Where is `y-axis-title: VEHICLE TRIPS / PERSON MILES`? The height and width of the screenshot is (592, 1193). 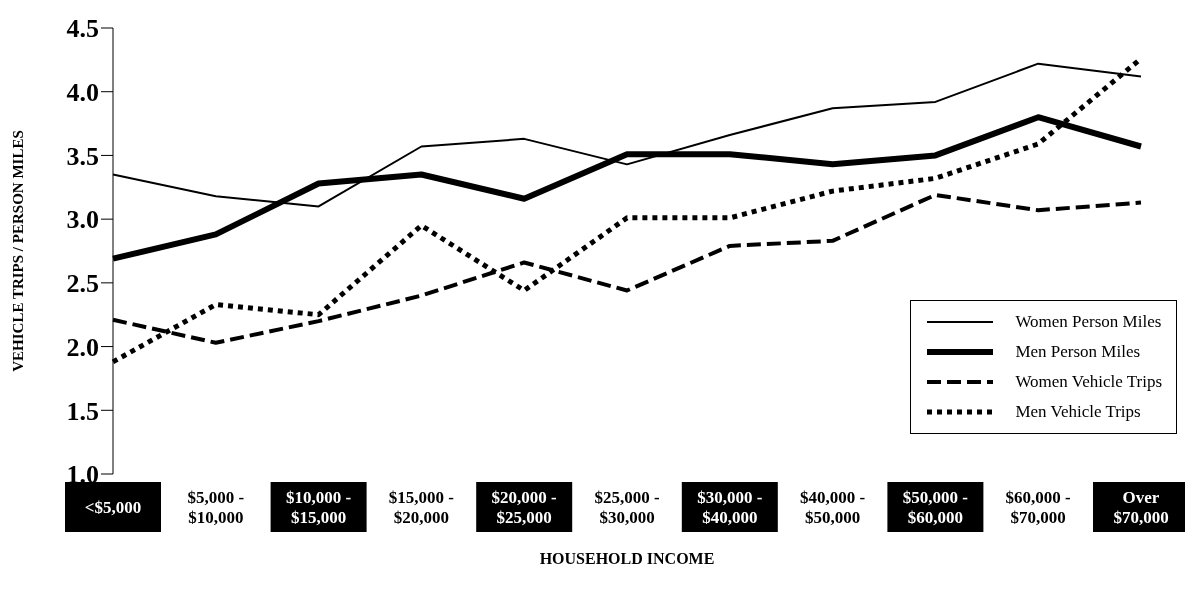 y-axis-title: VEHICLE TRIPS / PERSON MILES is located at coordinates (18, 251).